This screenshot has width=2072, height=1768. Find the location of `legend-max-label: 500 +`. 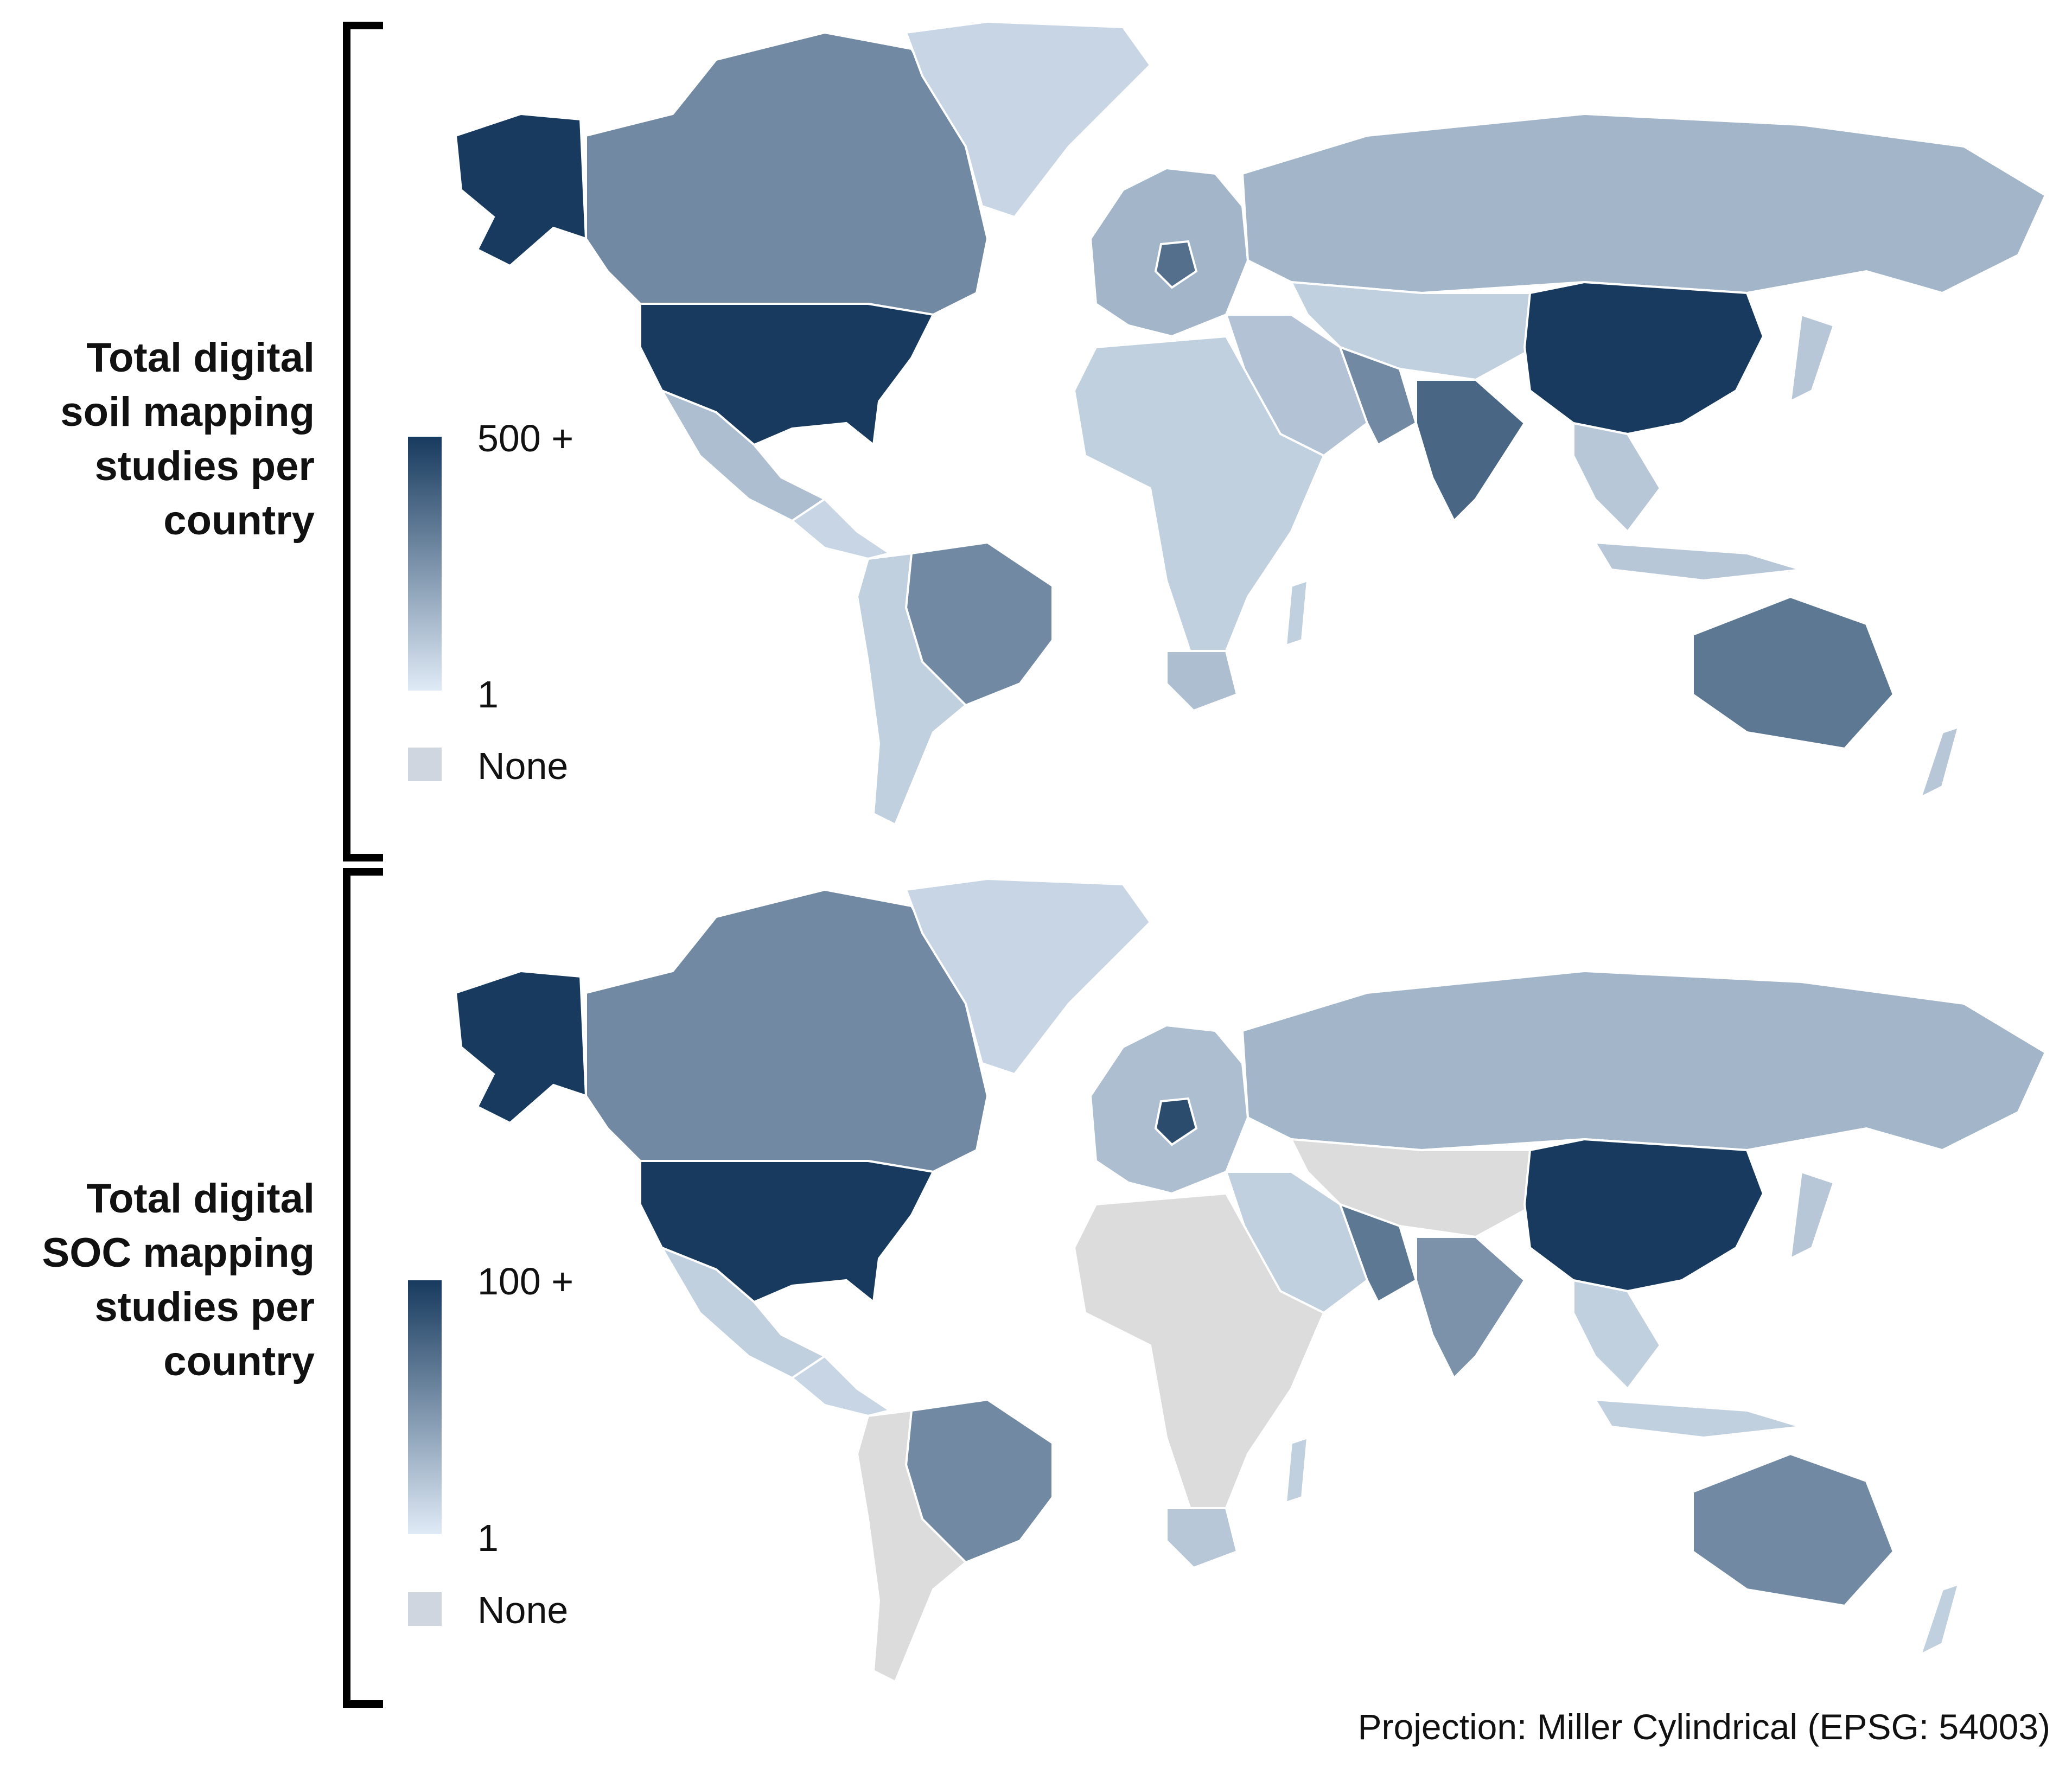

legend-max-label: 500 + is located at coordinates (525, 438).